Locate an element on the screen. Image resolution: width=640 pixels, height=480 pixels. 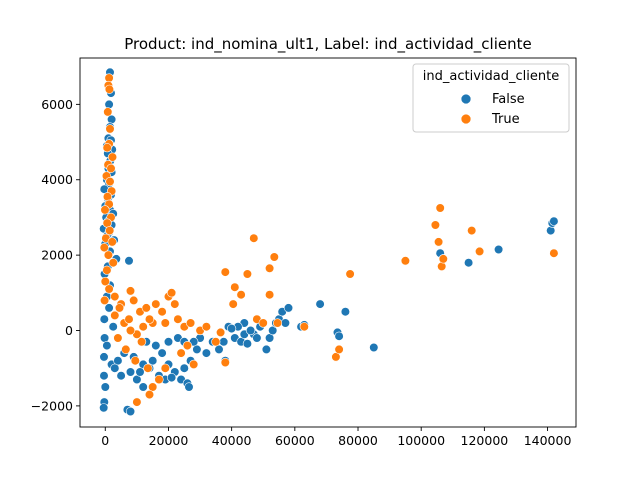
y-tick-label: 4000 is located at coordinates (57, 179).